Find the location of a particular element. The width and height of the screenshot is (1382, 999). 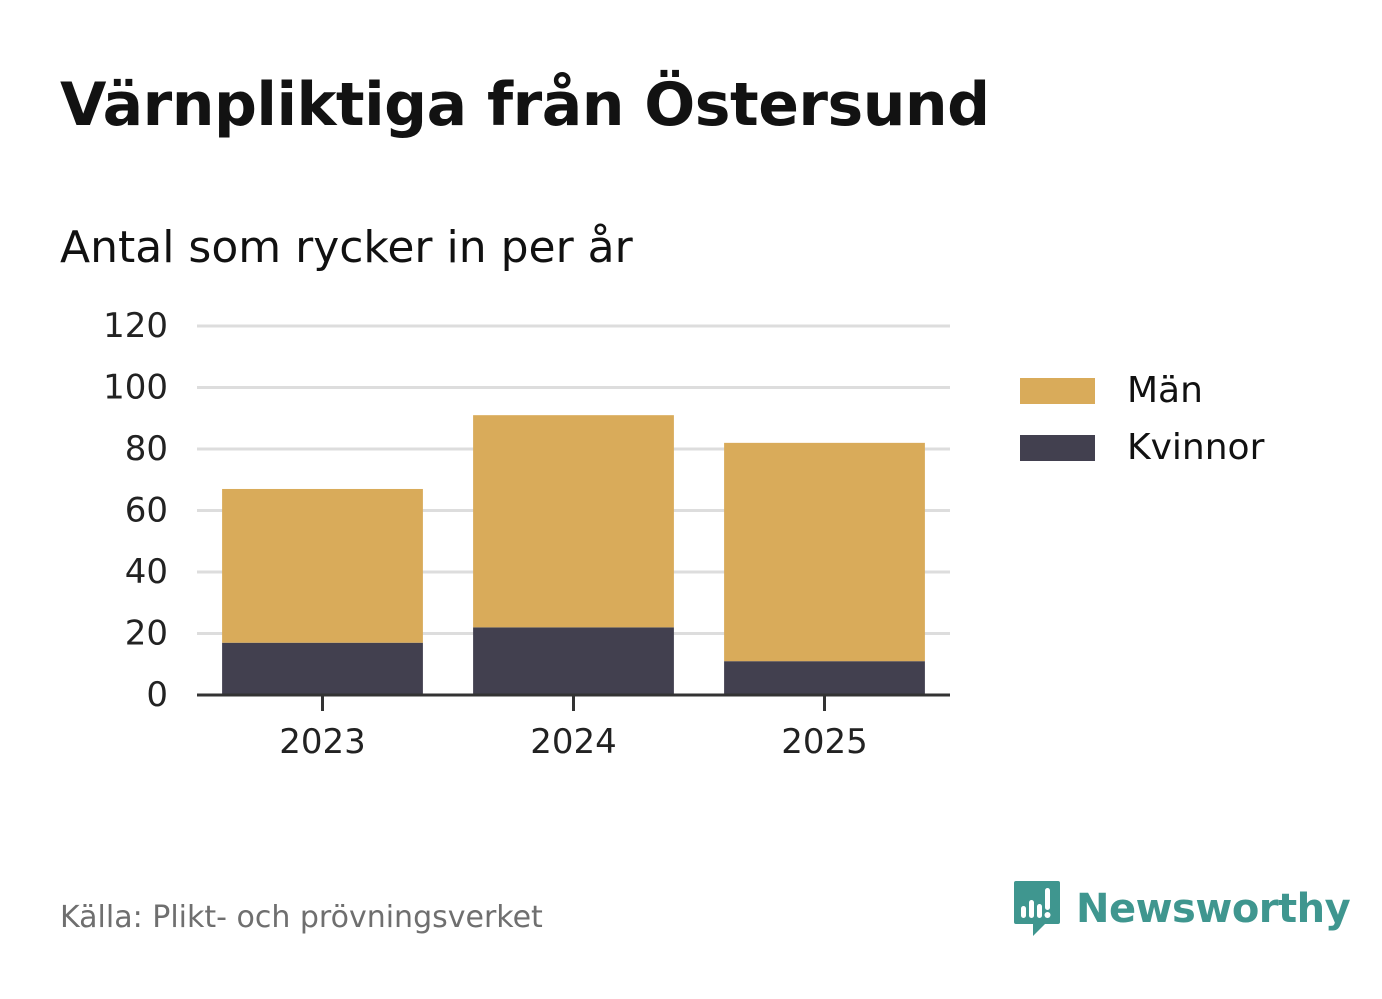

bar-kvinnor-2023 is located at coordinates (322, 668).